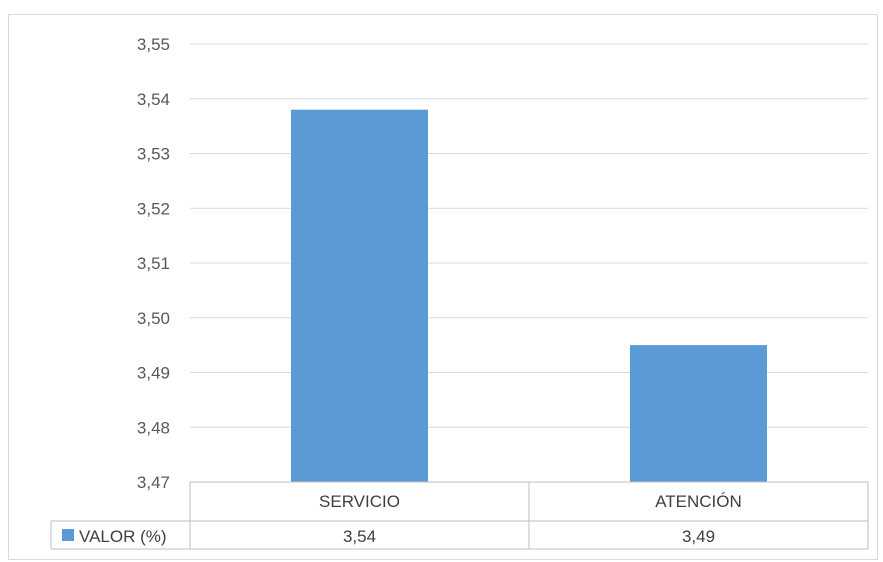 The image size is (883, 562). What do you see at coordinates (359, 501) in the screenshot?
I see `category-label: SERVICIO` at bounding box center [359, 501].